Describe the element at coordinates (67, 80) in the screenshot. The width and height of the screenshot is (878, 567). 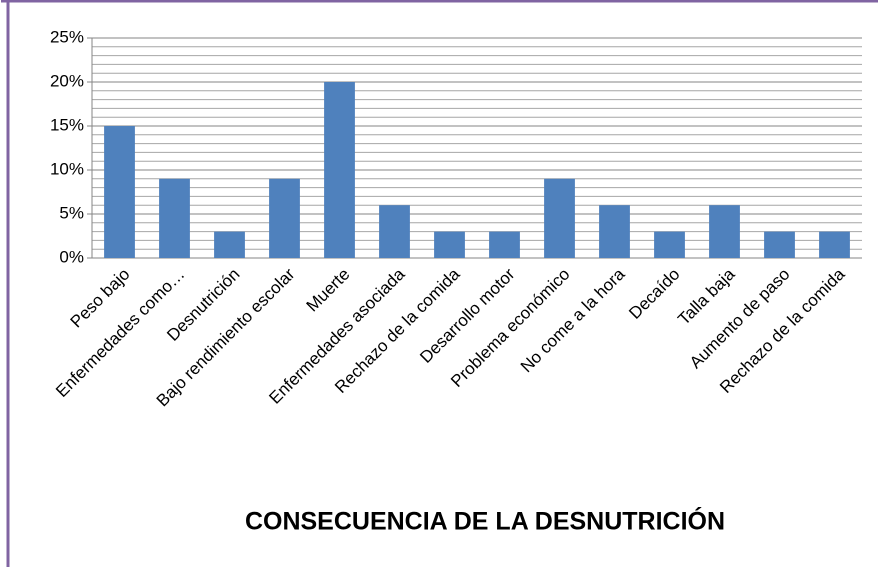
I see `y-tick-label: 20%` at that location.